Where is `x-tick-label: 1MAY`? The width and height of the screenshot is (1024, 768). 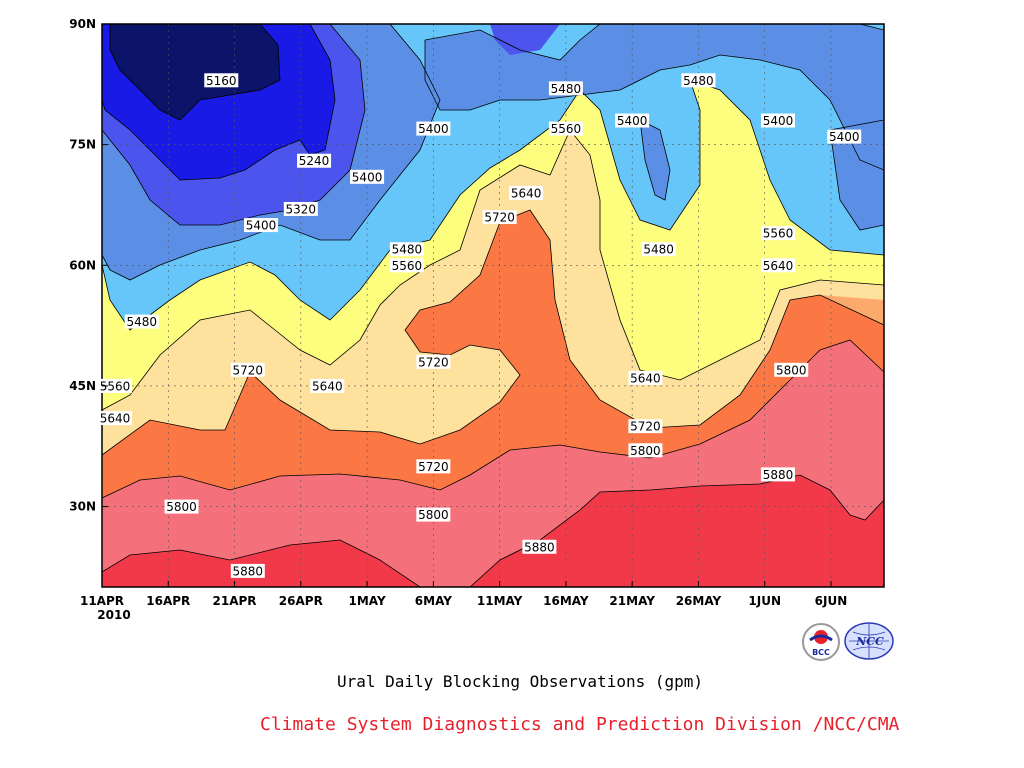
x-tick-label: 1MAY is located at coordinates (367, 601).